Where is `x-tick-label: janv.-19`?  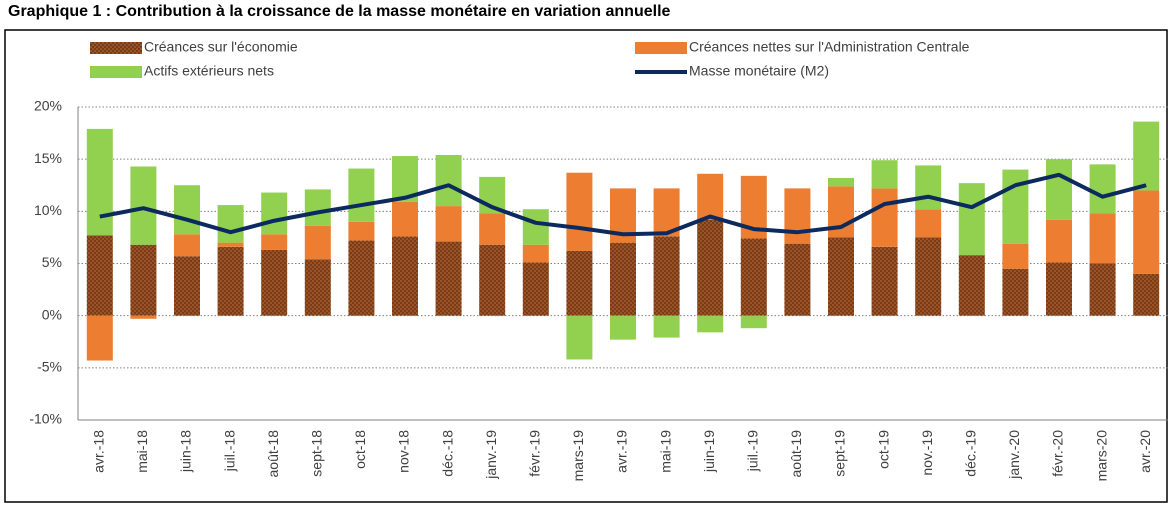 x-tick-label: janv.-19 is located at coordinates (491, 455).